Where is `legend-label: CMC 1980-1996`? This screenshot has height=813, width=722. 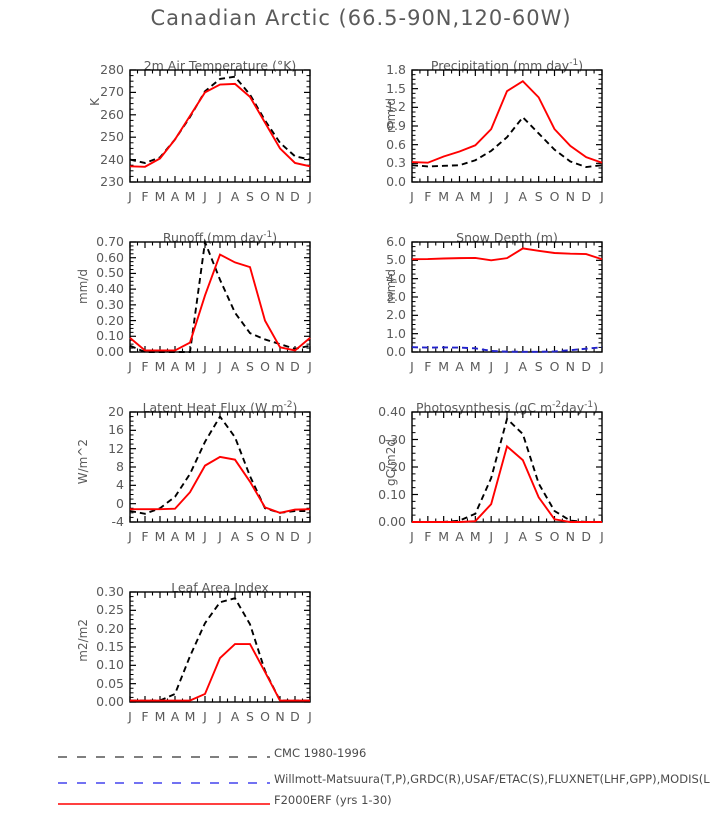 legend-label: CMC 1980-1996 is located at coordinates (320, 753).